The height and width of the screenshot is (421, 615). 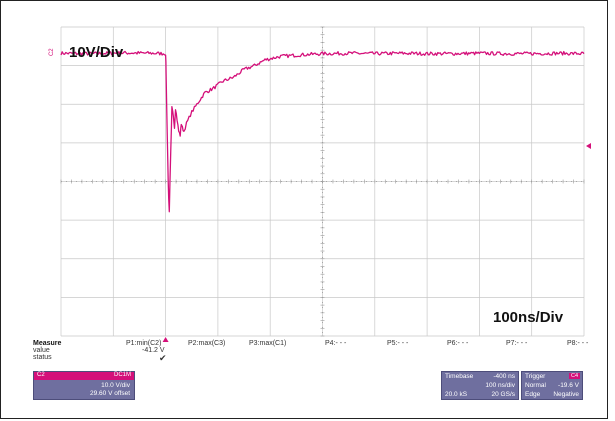 I want to click on coupling-tag: DC1M, so click(x=122, y=375).